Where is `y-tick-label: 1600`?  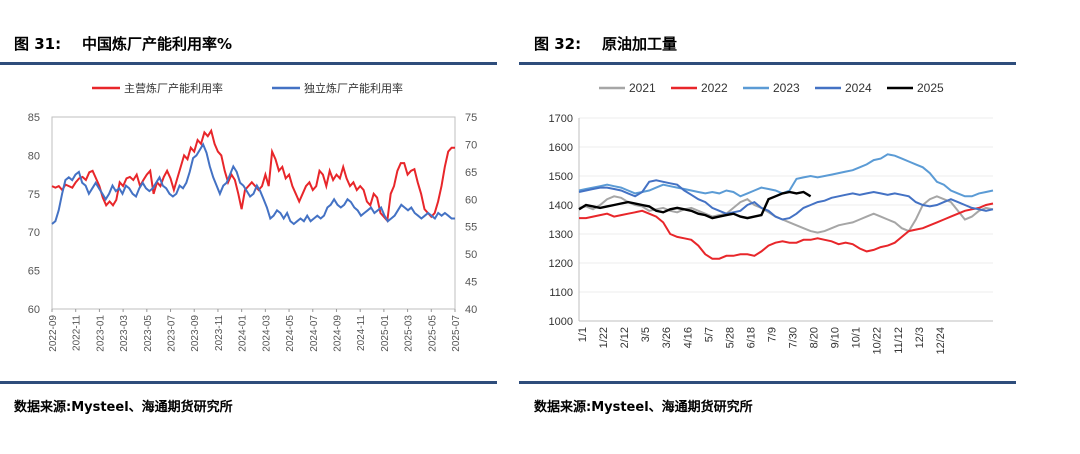
y-tick-label: 1600 is located at coordinates (561, 148).